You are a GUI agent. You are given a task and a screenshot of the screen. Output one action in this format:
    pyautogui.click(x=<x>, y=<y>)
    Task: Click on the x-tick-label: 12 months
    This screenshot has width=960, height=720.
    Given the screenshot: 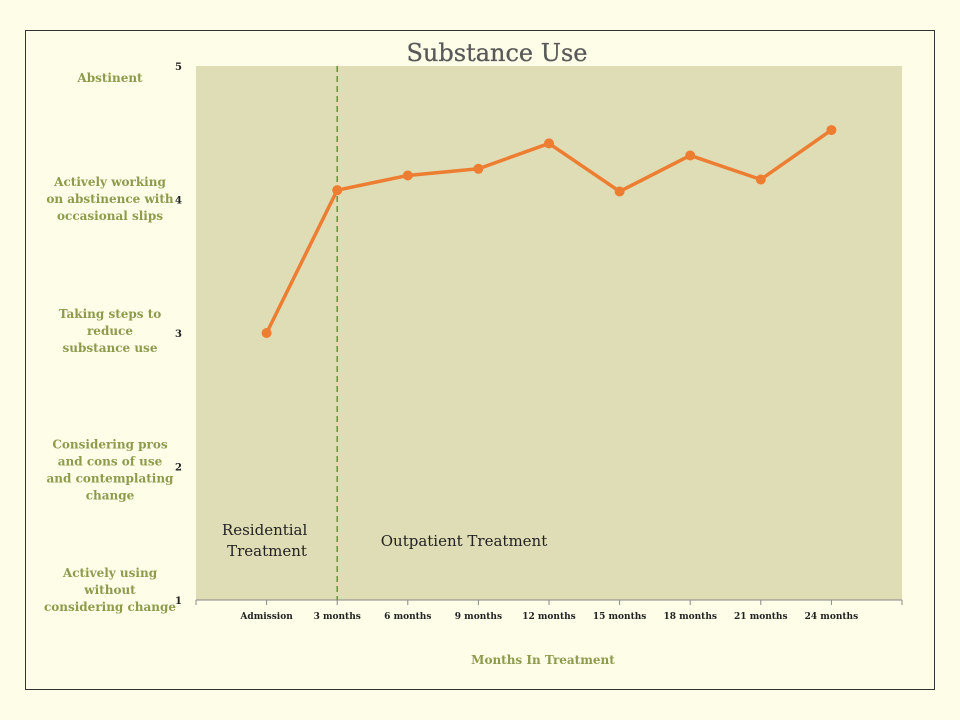 What is the action you would take?
    pyautogui.click(x=549, y=617)
    